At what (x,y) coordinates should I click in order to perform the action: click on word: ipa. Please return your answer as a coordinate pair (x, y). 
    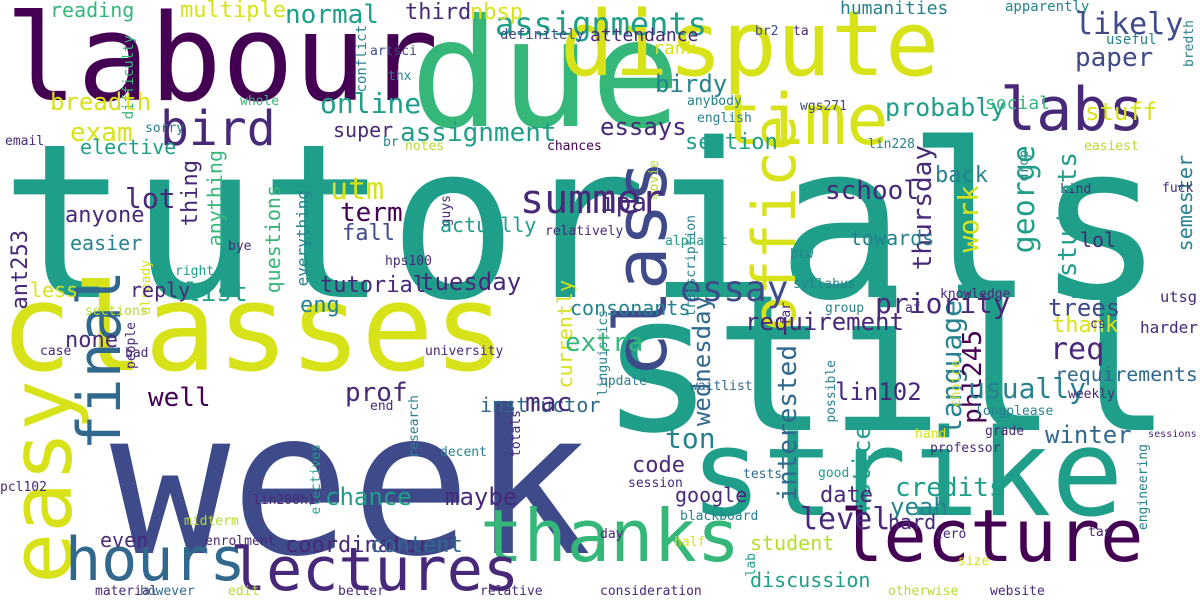
    Looking at the image, I should click on (623, 203).